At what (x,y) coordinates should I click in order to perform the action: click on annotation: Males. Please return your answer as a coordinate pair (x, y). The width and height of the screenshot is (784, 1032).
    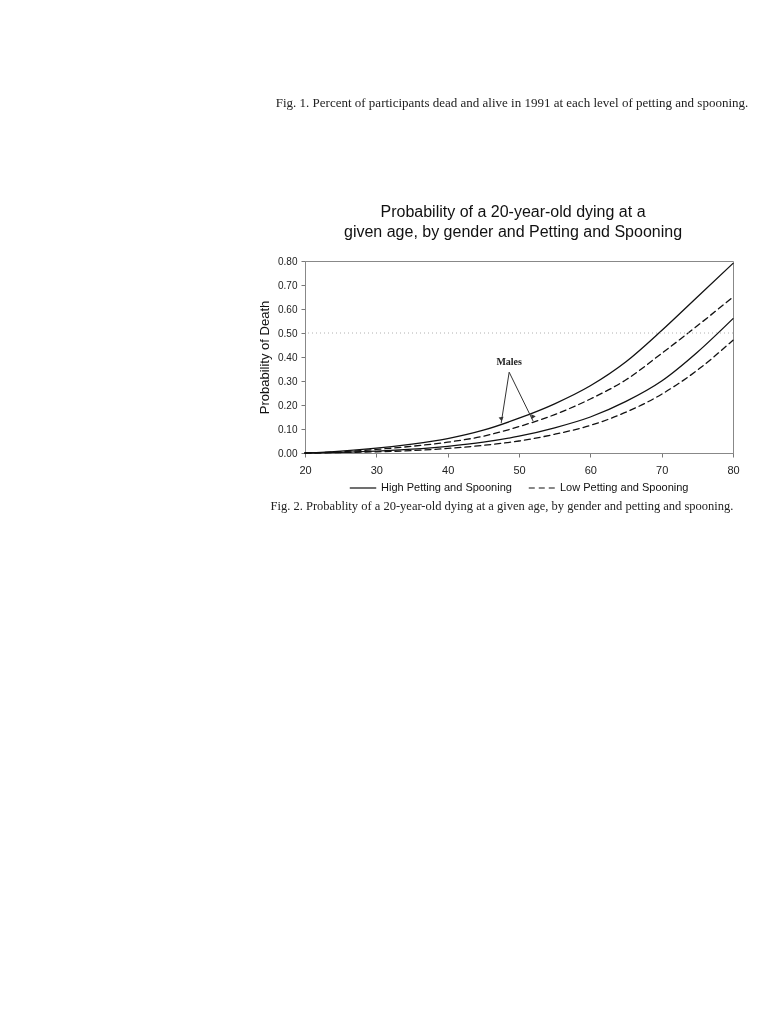
    Looking at the image, I should click on (509, 362).